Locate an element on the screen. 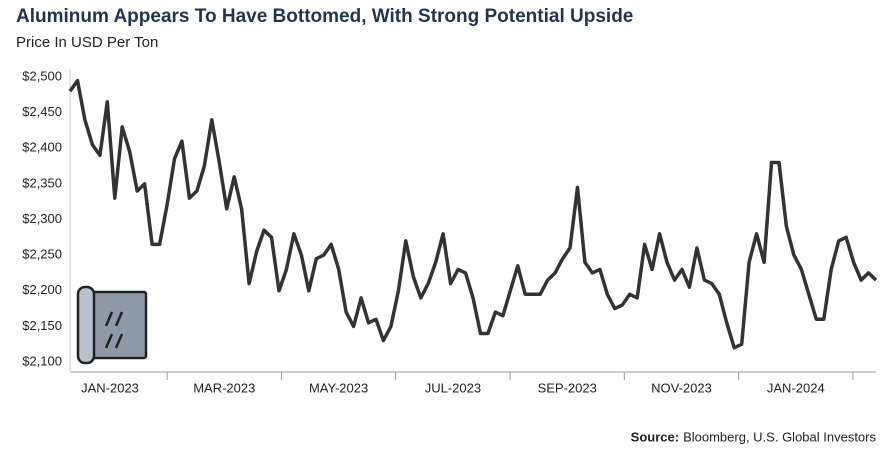 This screenshot has height=457, width=895. y-tick-label: $2,200 is located at coordinates (42, 289).